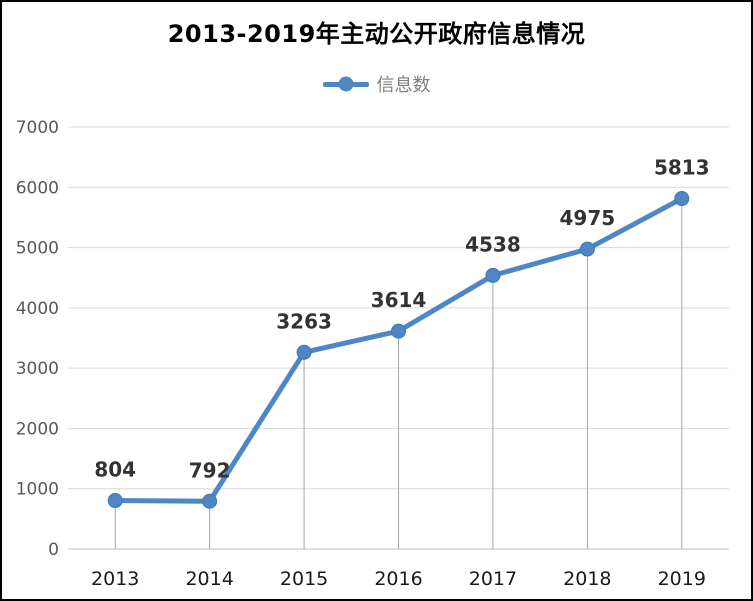  Describe the element at coordinates (37, 429) in the screenshot. I see `y-tick-label: 2000` at that location.